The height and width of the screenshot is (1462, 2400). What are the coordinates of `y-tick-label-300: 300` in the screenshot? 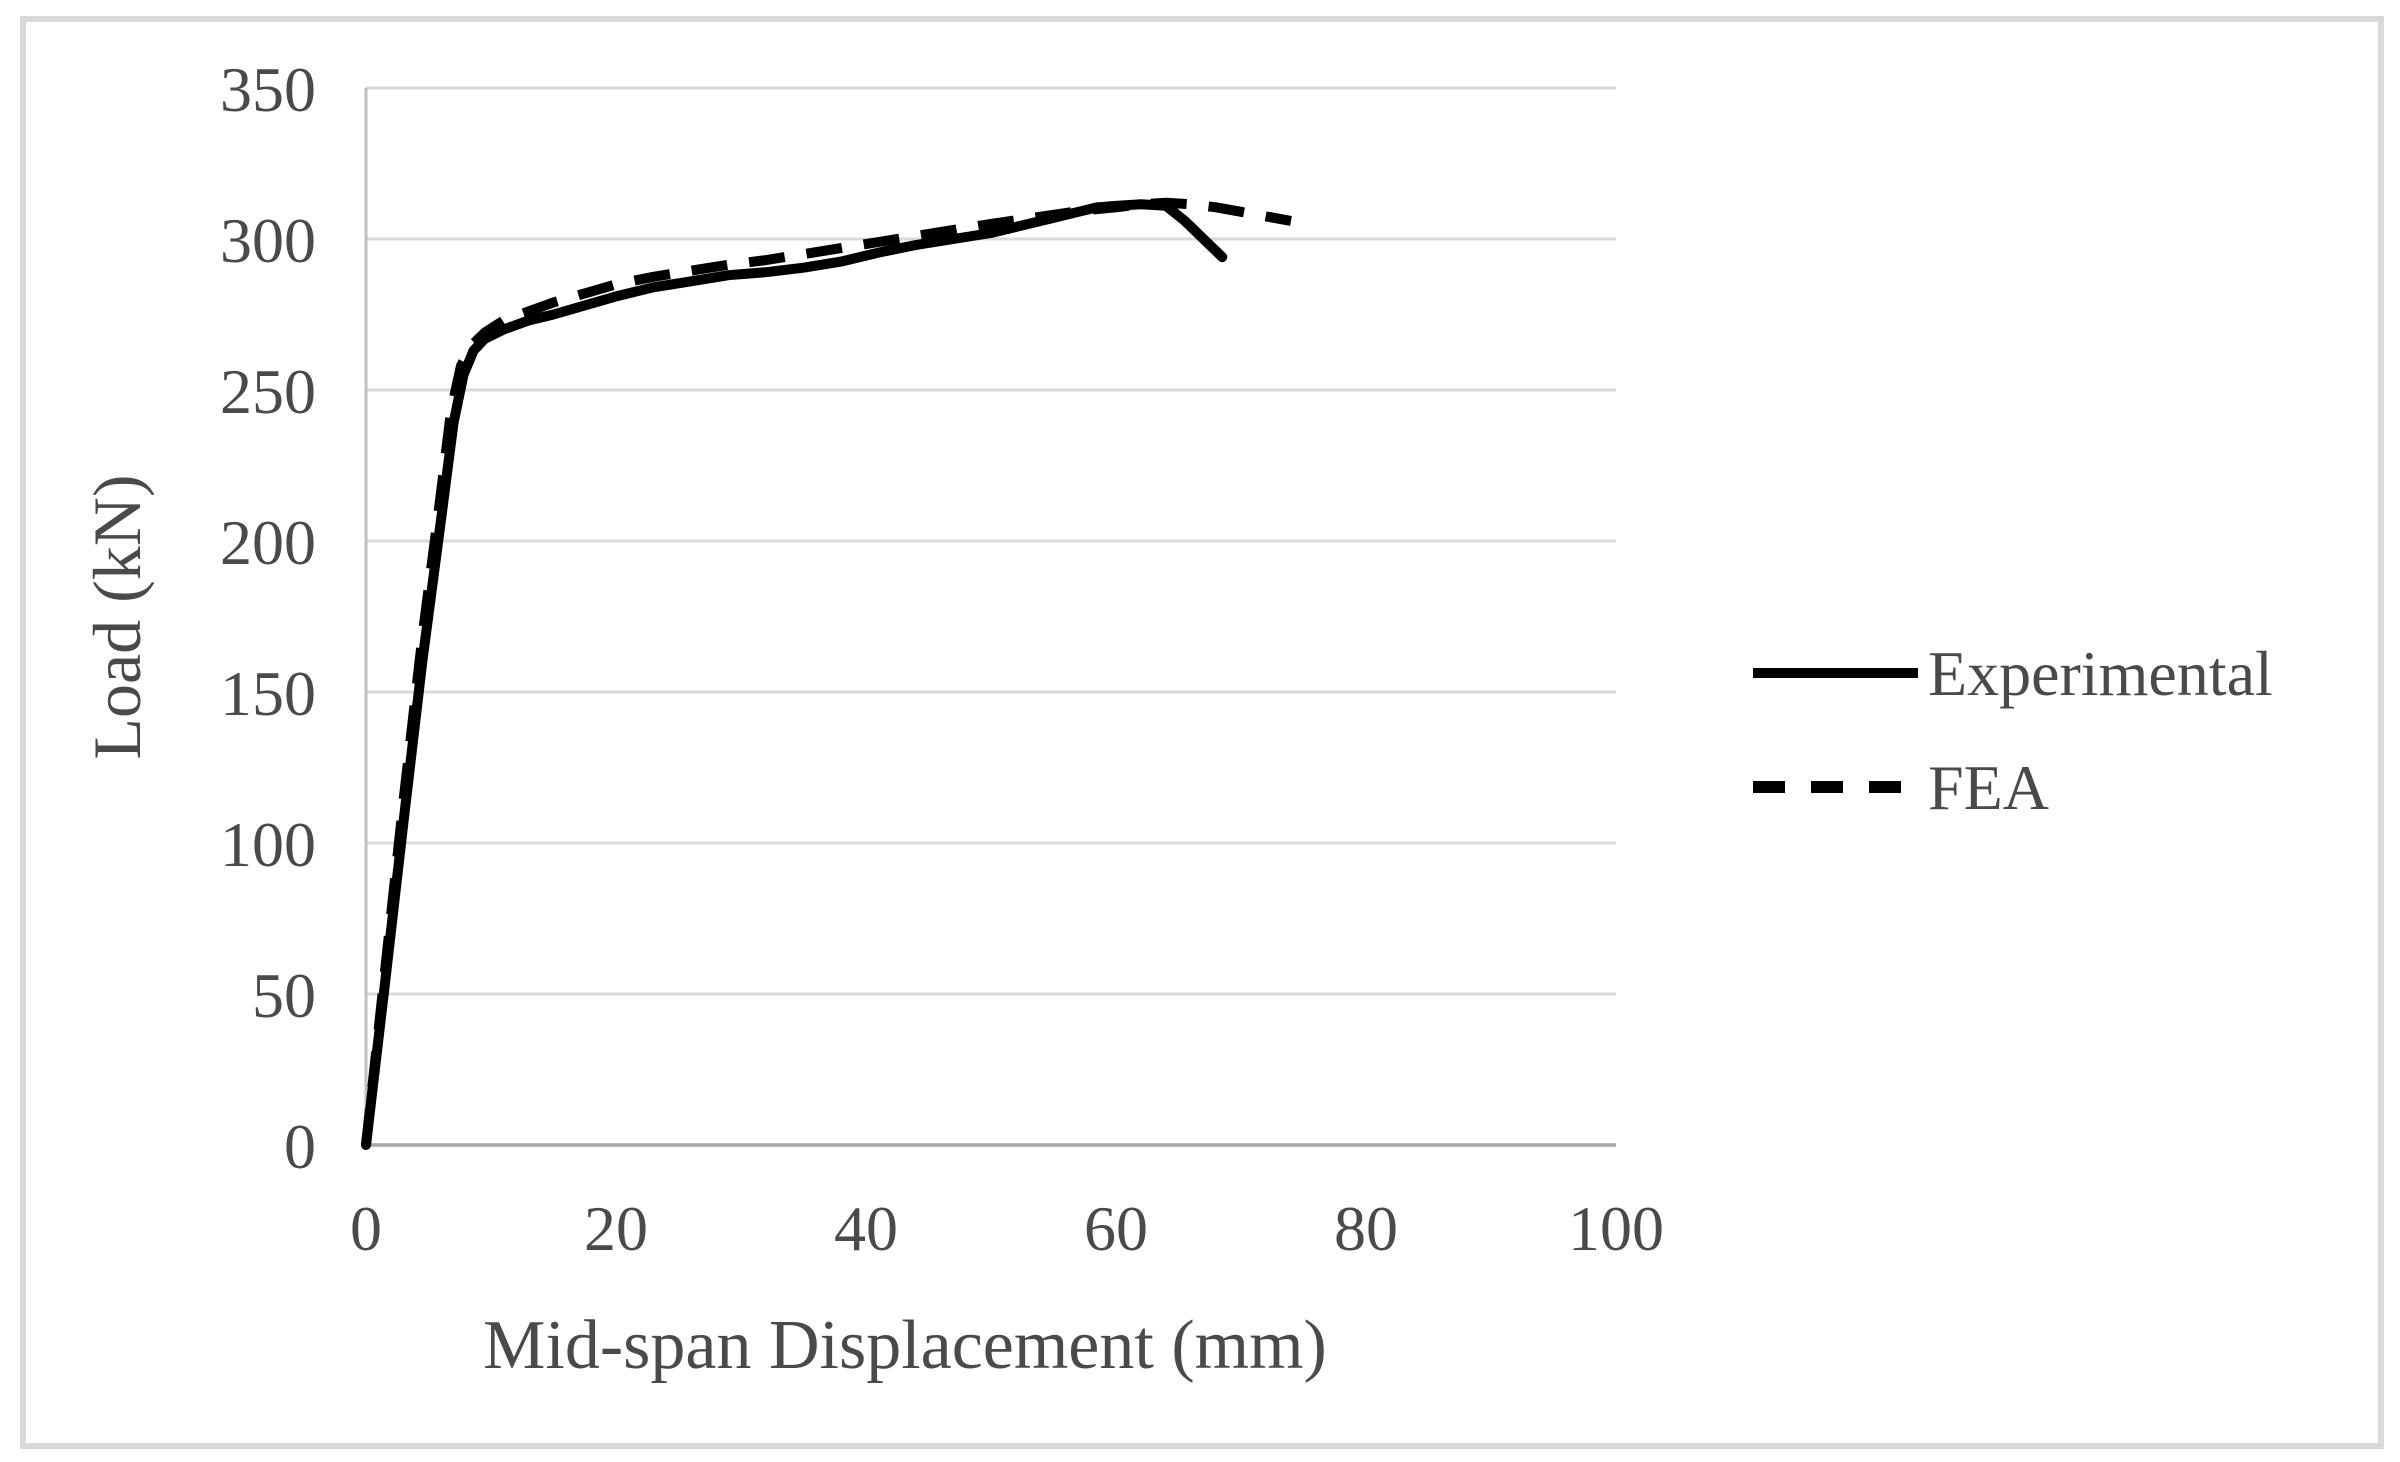 It's located at (268, 240).